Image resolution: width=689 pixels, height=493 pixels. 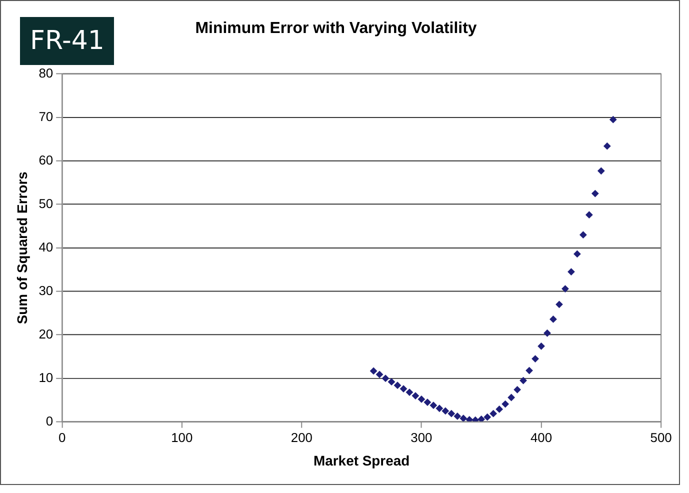 I want to click on y-tick-label: 0, so click(x=50, y=420).